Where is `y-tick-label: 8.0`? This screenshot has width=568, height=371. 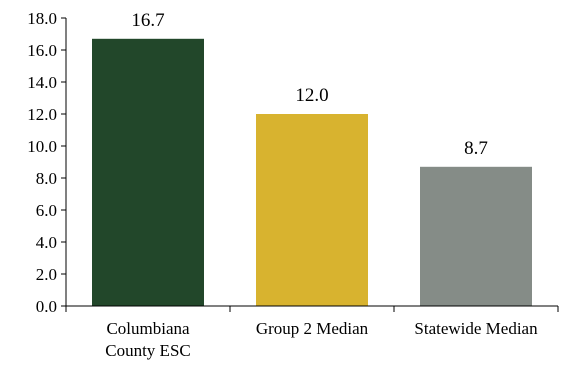
y-tick-label: 8.0 is located at coordinates (46, 178).